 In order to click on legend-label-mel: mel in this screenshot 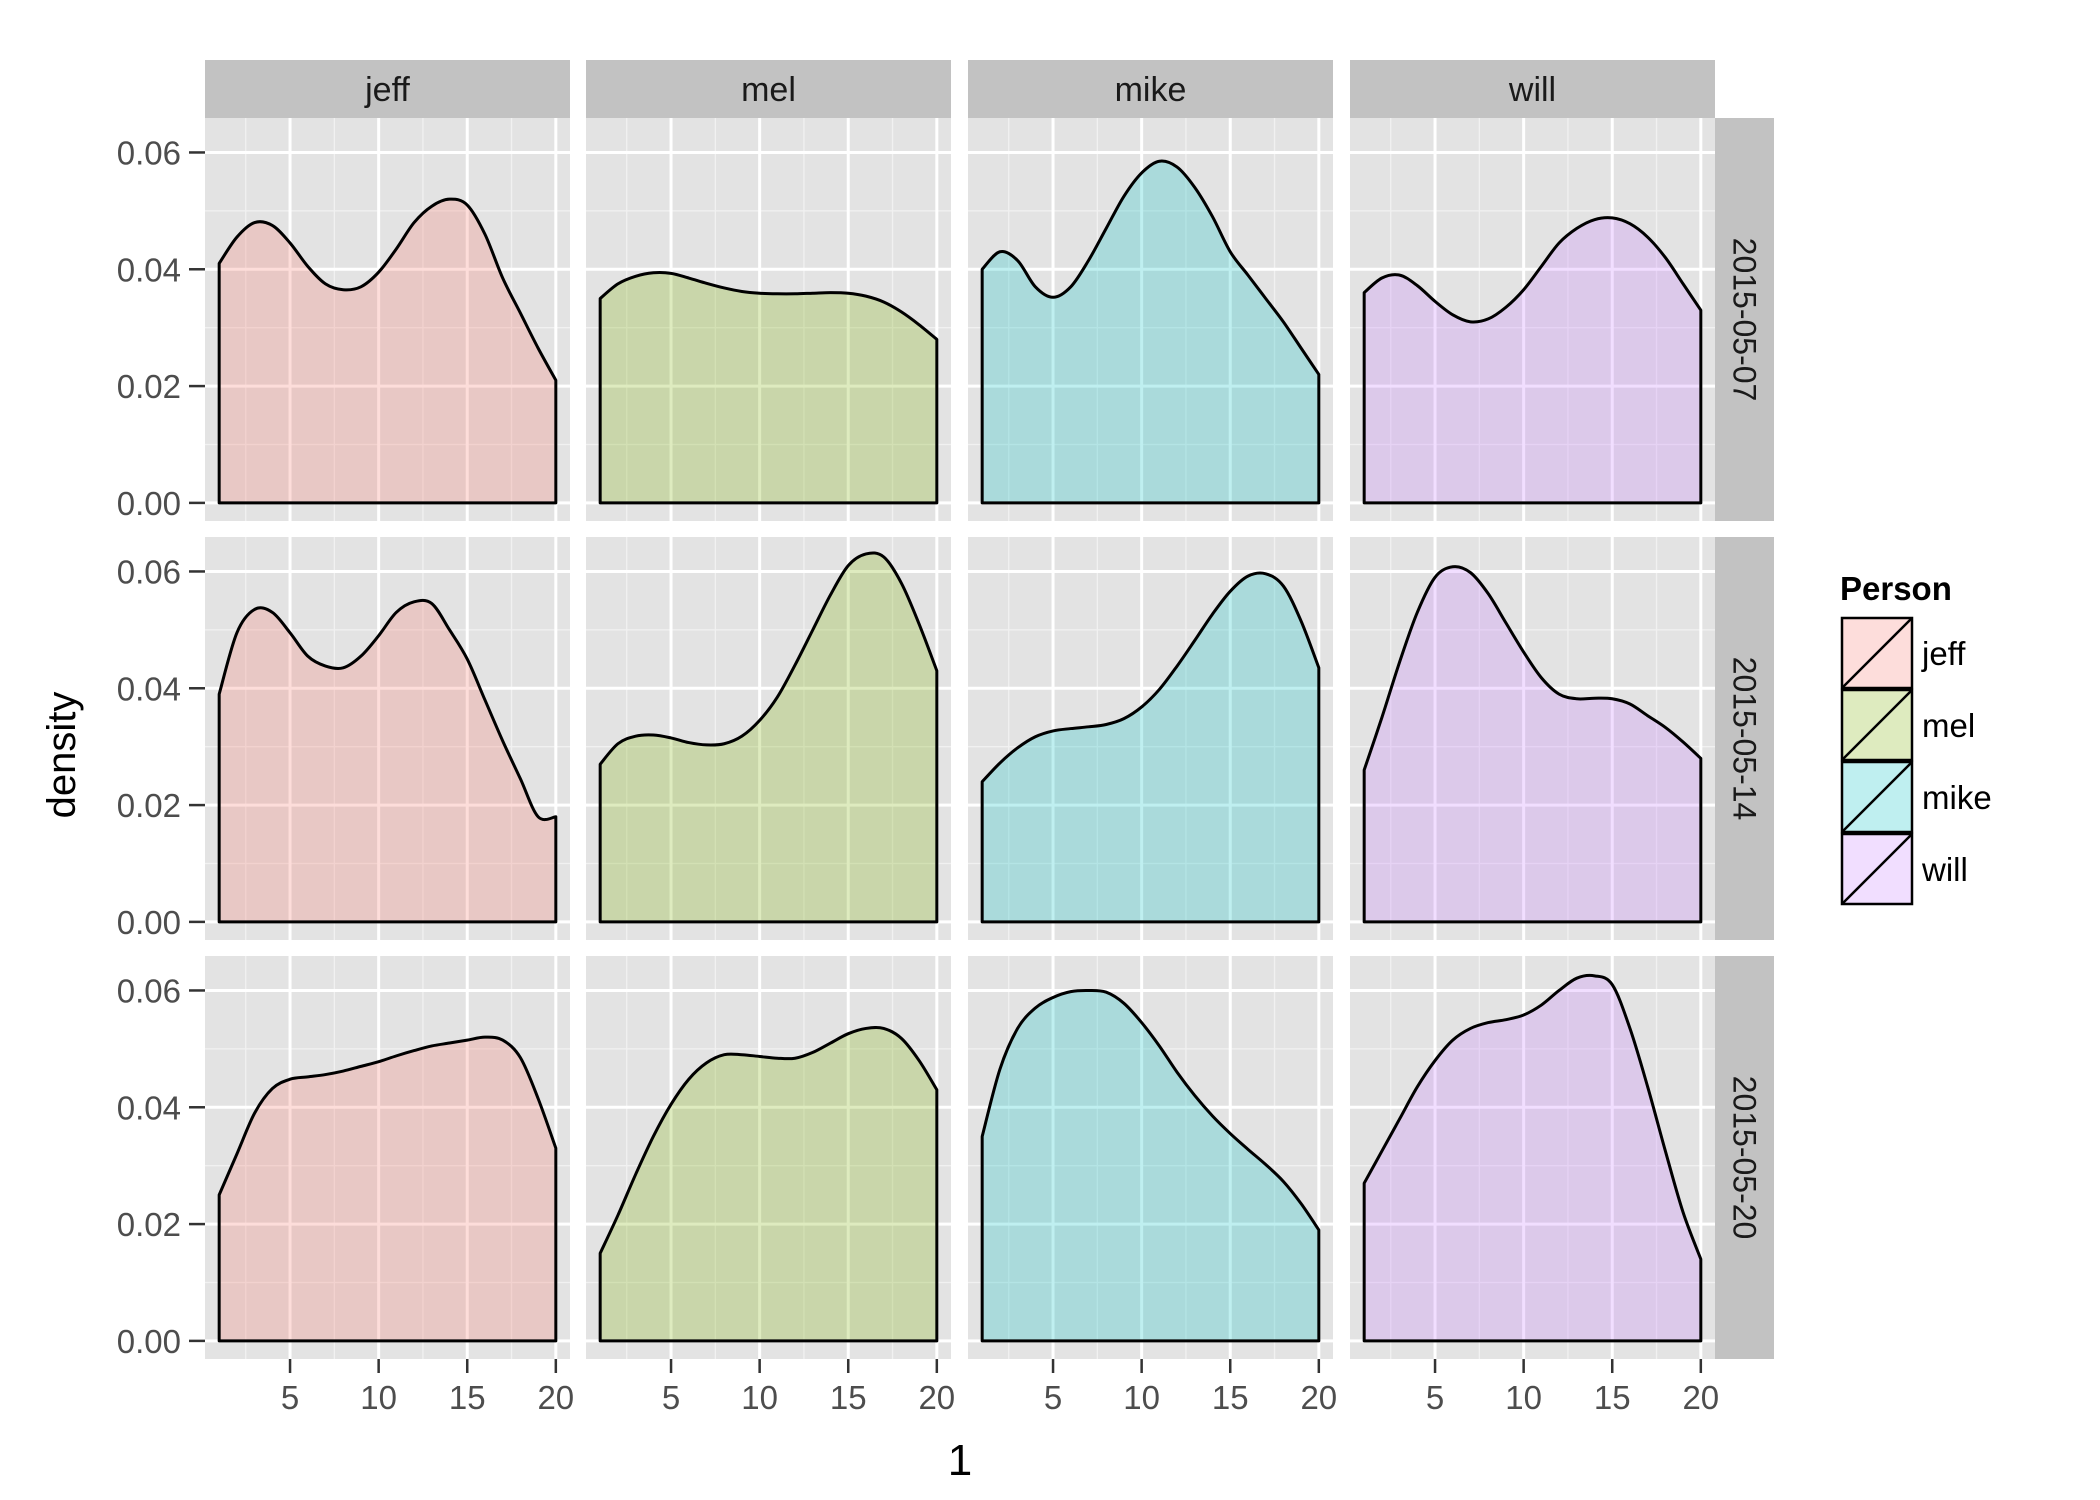, I will do `click(1948, 725)`.